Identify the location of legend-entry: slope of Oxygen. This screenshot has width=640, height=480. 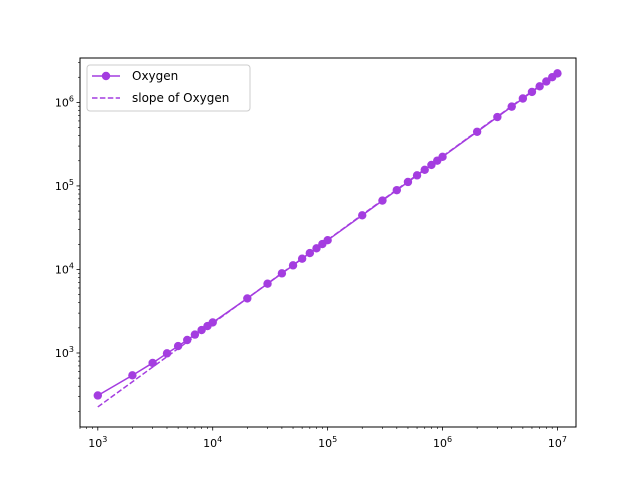
(160, 98).